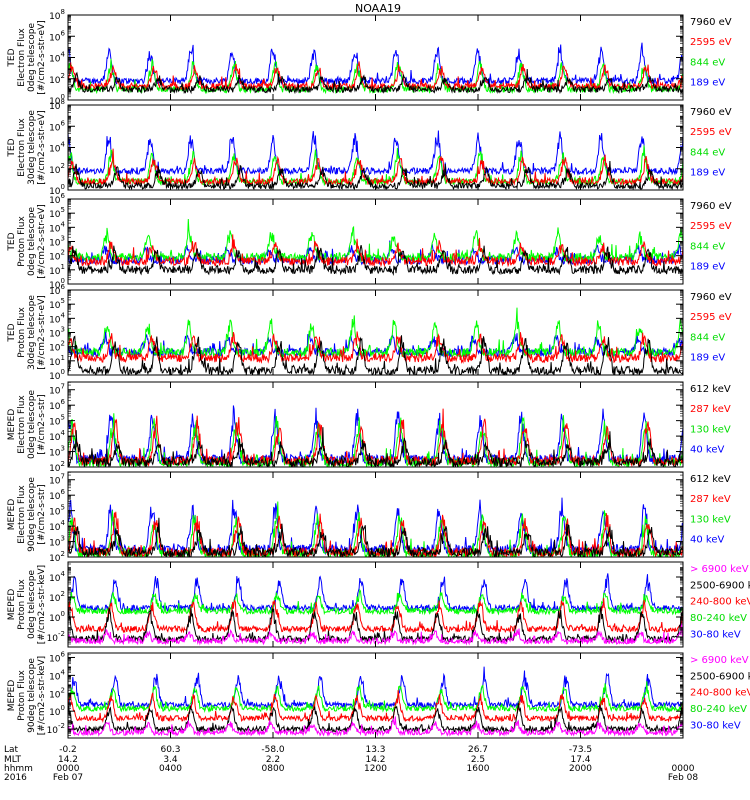 The width and height of the screenshot is (750, 800). What do you see at coordinates (68, 750) in the screenshot?
I see `footer-lat: -0.2` at bounding box center [68, 750].